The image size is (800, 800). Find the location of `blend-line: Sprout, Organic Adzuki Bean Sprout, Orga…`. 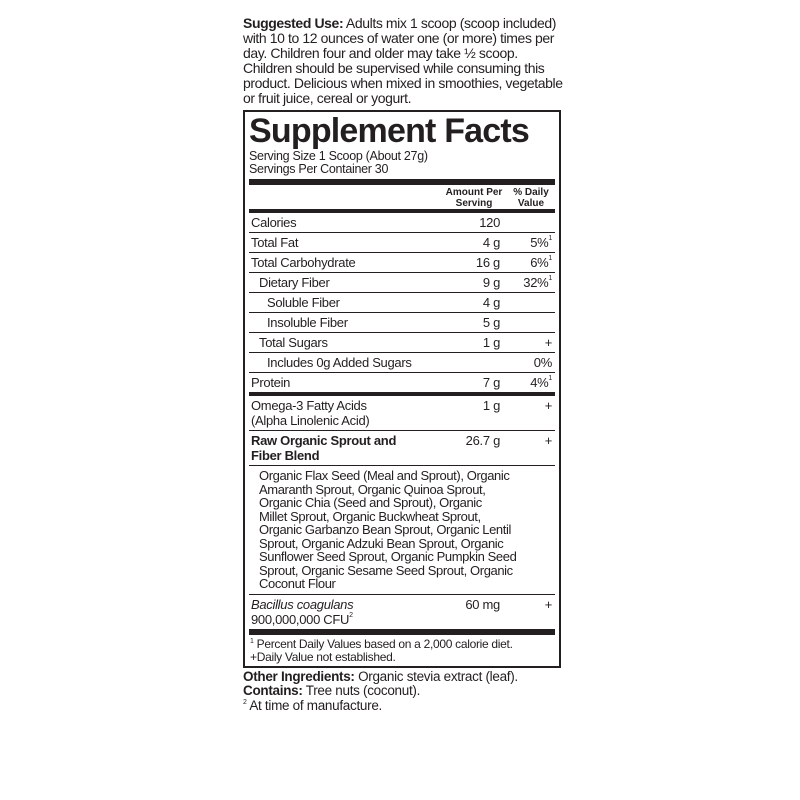

blend-line: Sprout, Organic Adzuki Bean Sprout, Orga… is located at coordinates (381, 543).